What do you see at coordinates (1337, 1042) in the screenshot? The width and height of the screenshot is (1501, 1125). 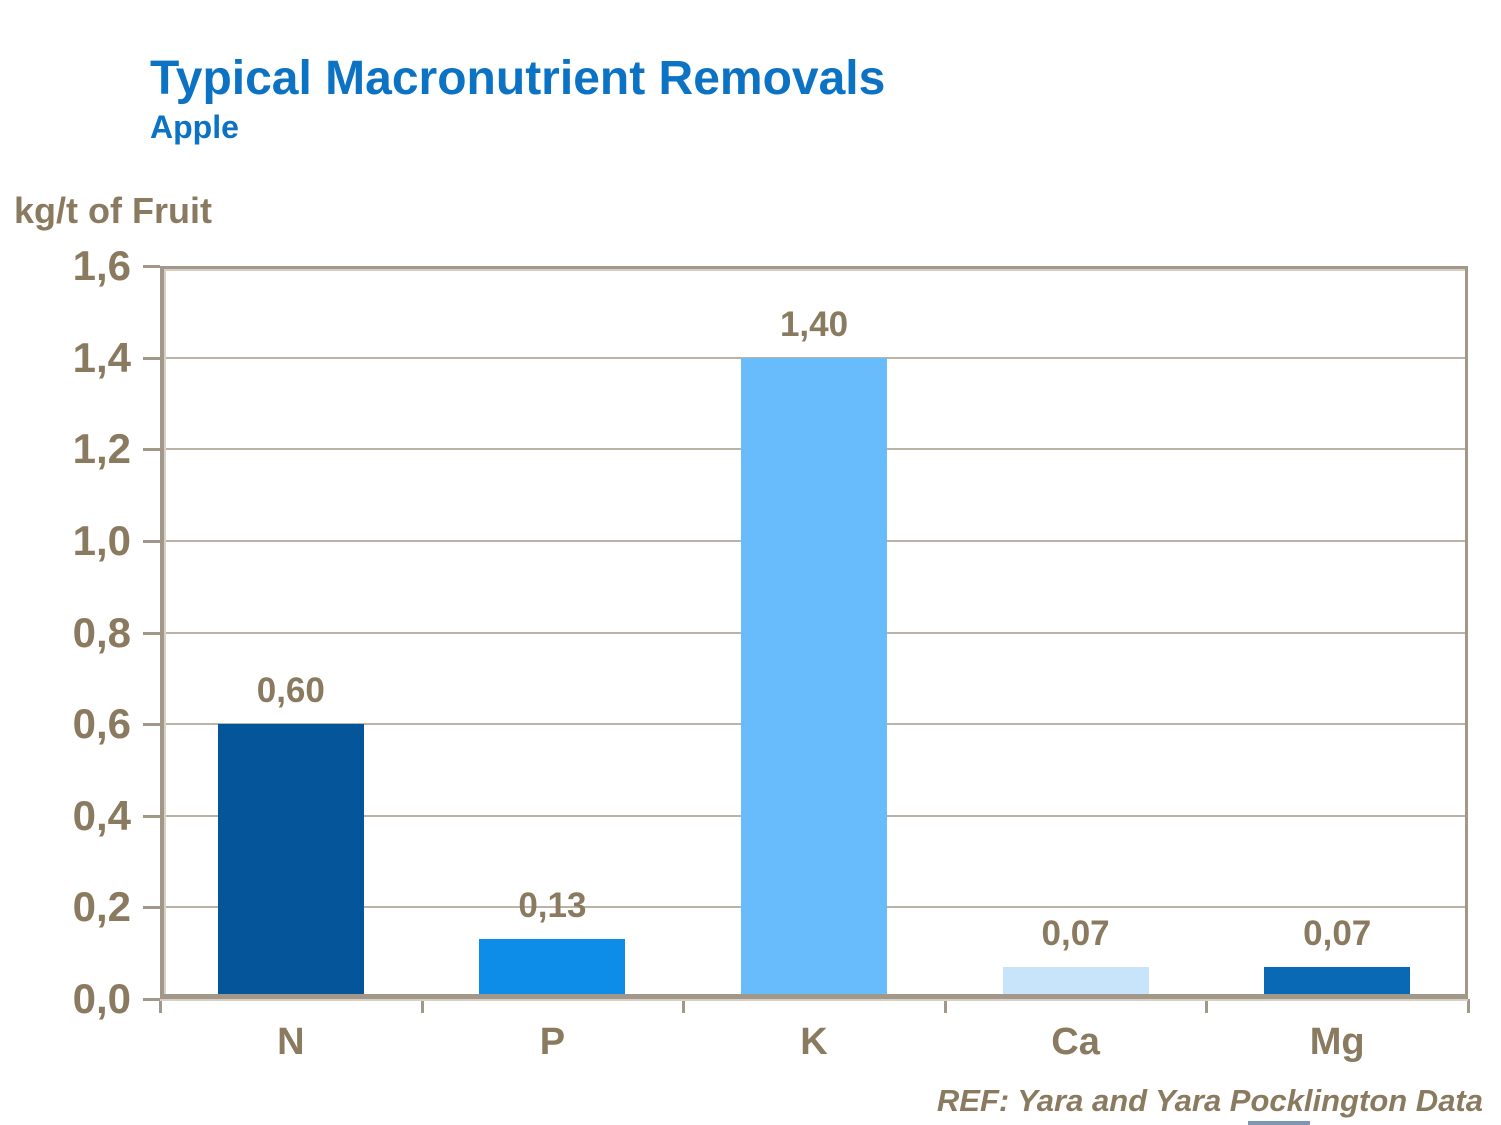 I see `category-label: Mg` at bounding box center [1337, 1042].